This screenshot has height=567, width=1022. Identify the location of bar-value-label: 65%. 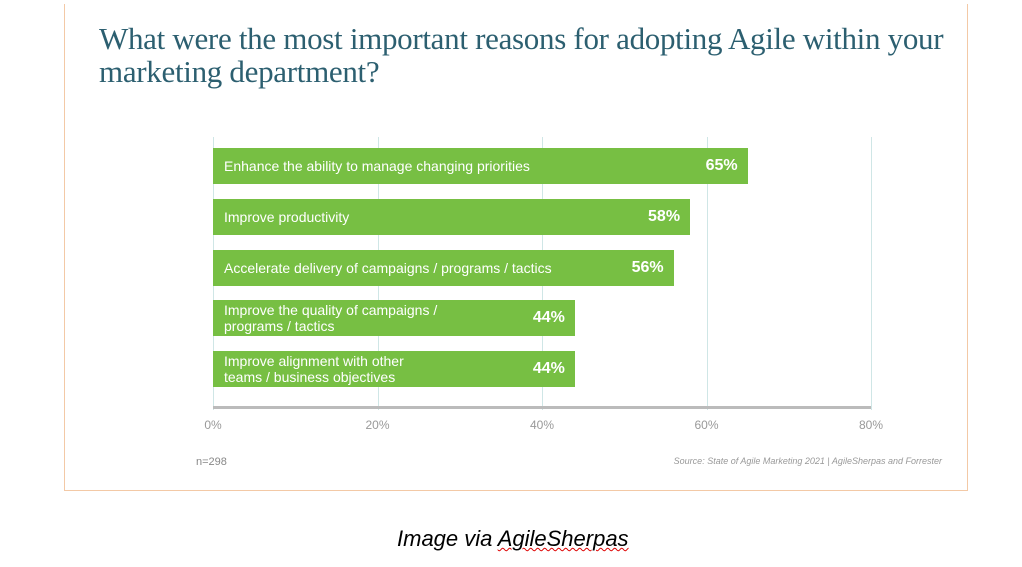
(721, 165).